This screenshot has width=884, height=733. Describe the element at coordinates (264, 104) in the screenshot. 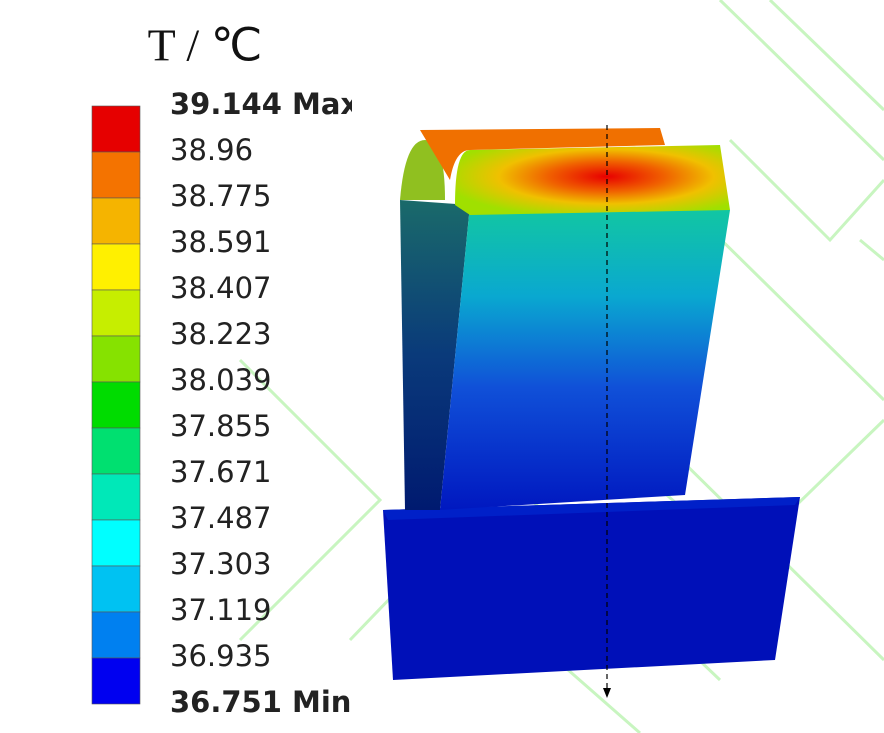

I see `legend-level: 39.144 Max` at that location.